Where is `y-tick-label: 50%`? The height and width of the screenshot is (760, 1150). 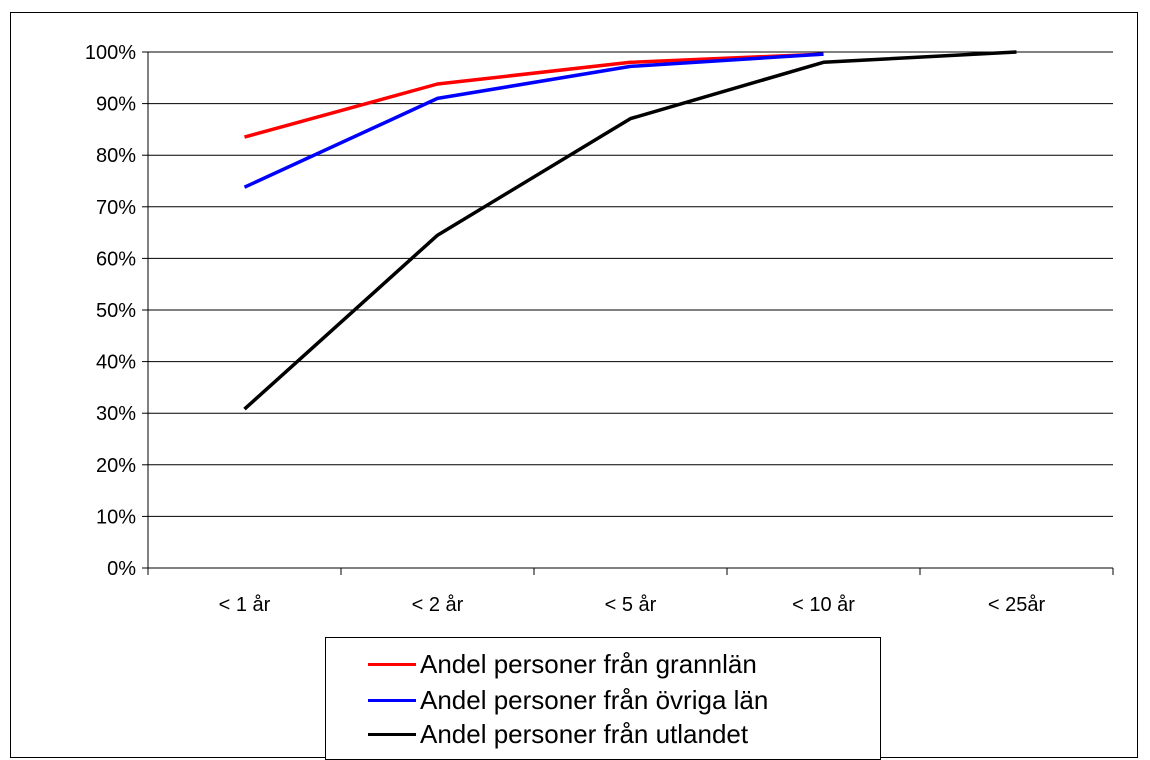 y-tick-label: 50% is located at coordinates (116, 311).